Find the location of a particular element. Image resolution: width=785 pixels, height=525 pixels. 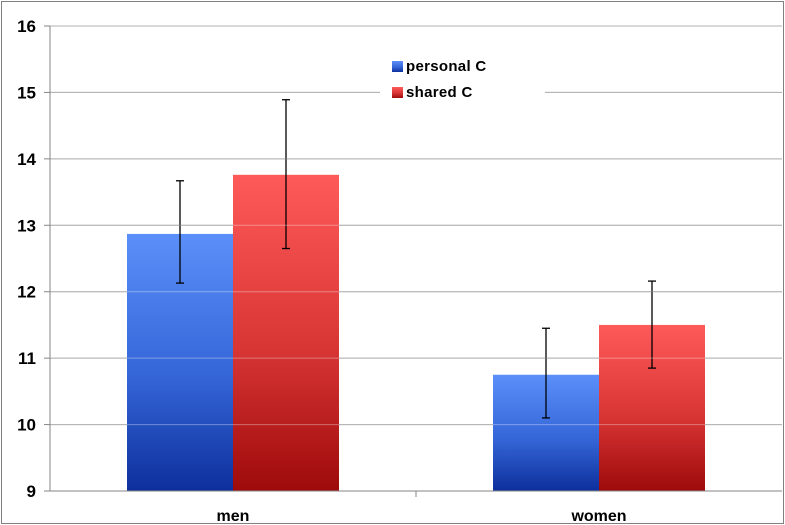

y-tick-label-14: 14 is located at coordinates (26, 159).